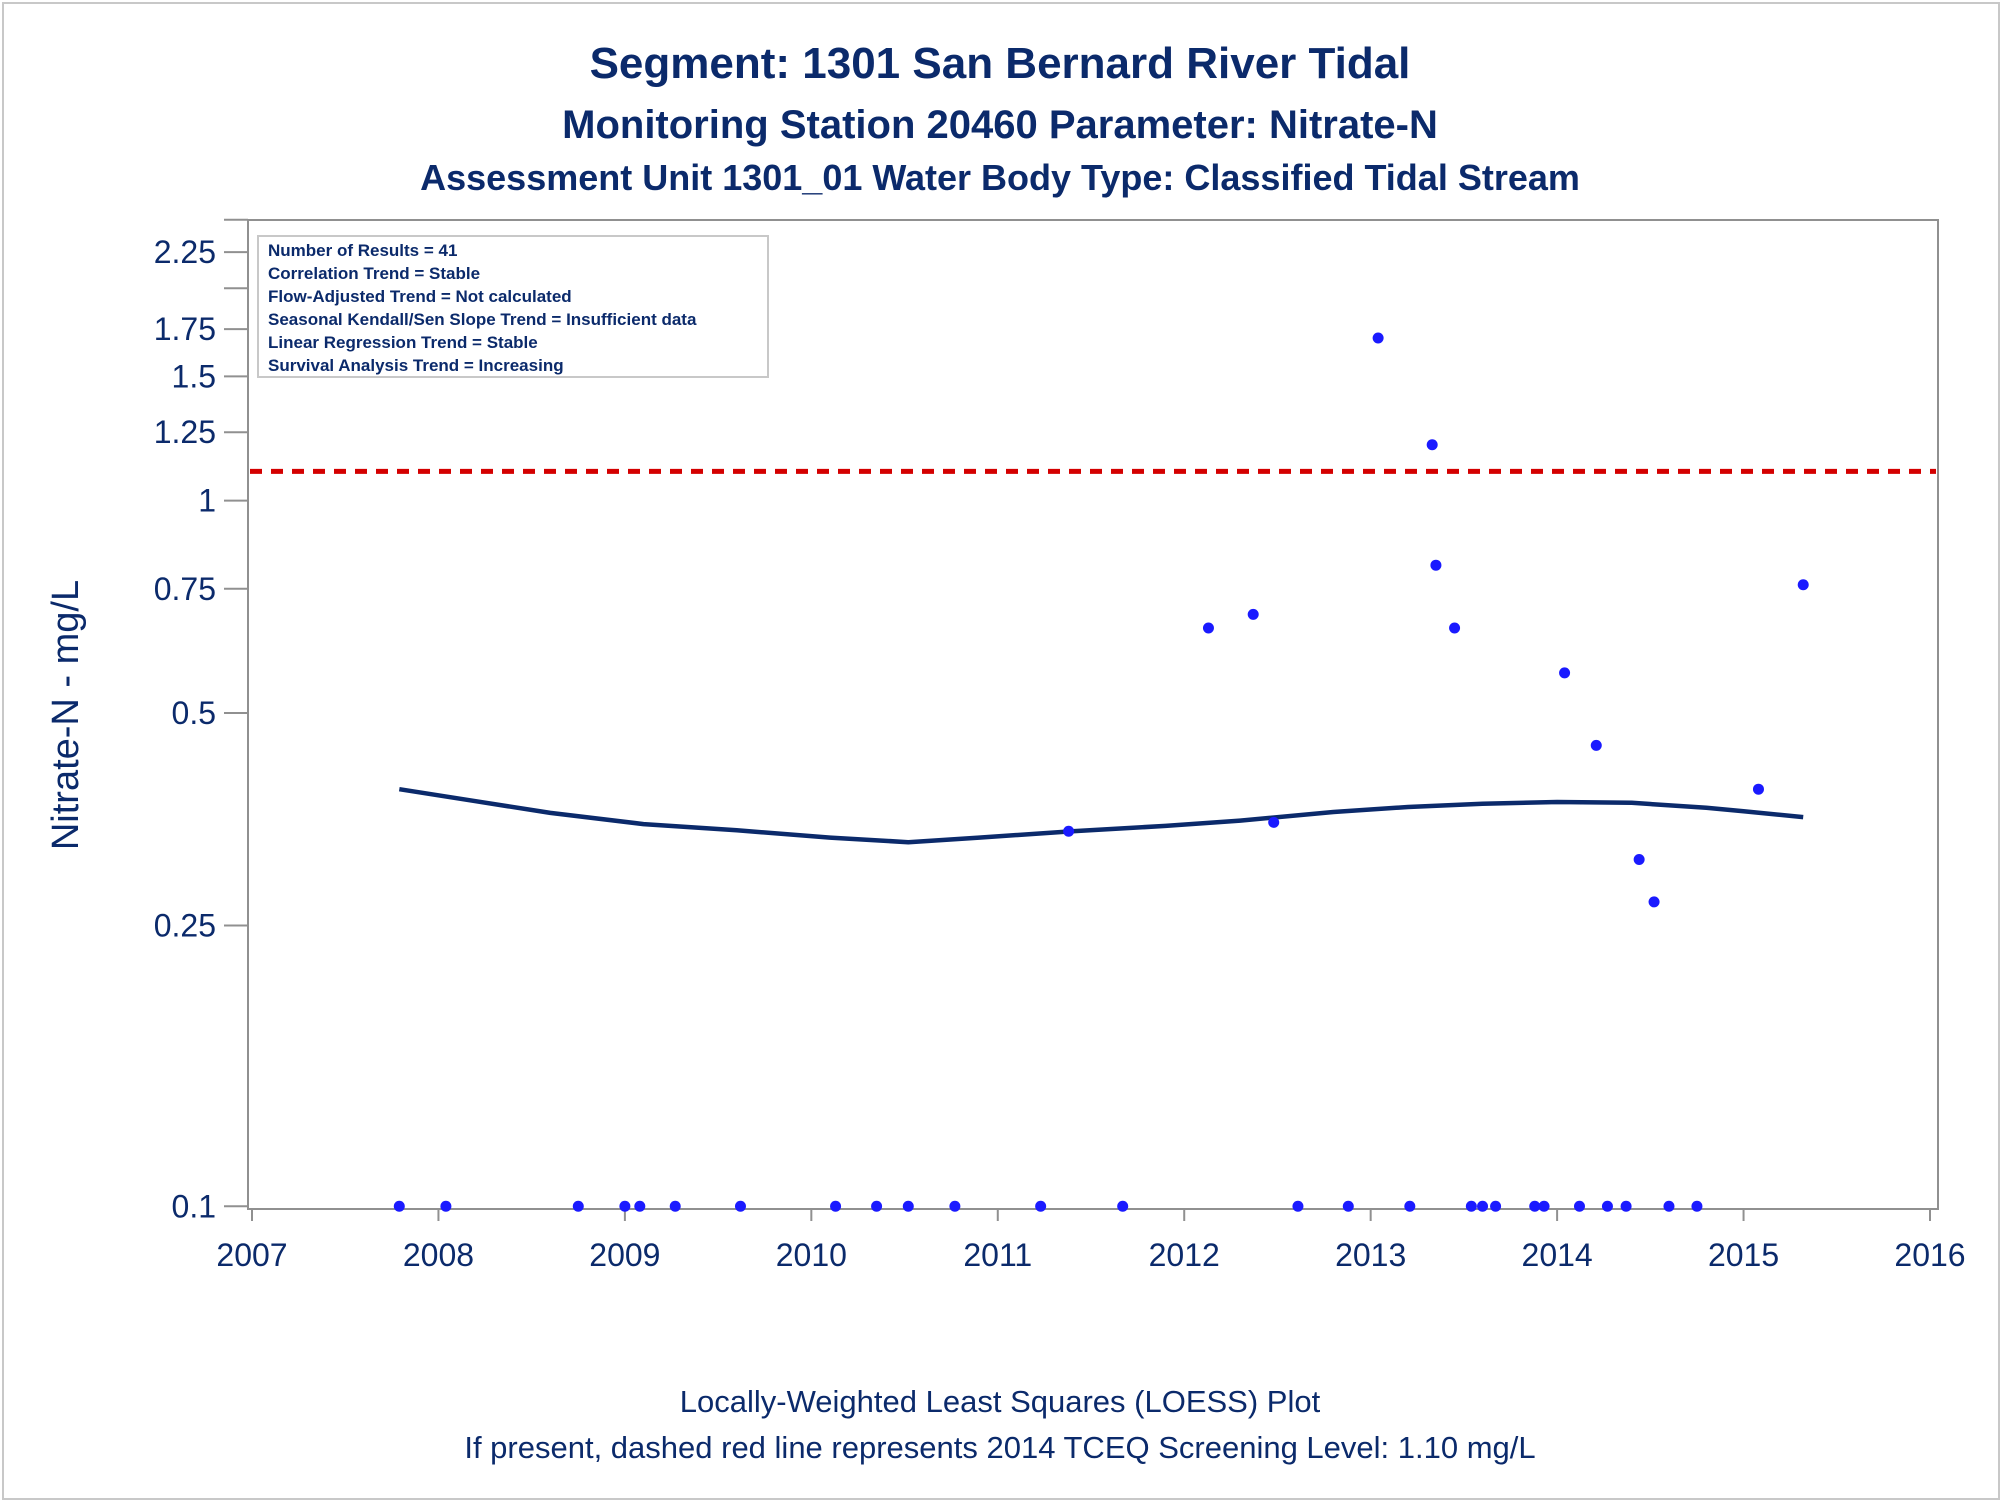  I want to click on x-tick-label: 2014, so click(1557, 1255).